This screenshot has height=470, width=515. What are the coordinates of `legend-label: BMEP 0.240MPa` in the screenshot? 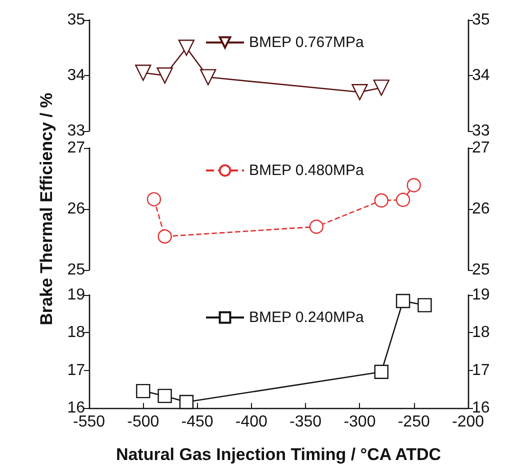 It's located at (306, 317).